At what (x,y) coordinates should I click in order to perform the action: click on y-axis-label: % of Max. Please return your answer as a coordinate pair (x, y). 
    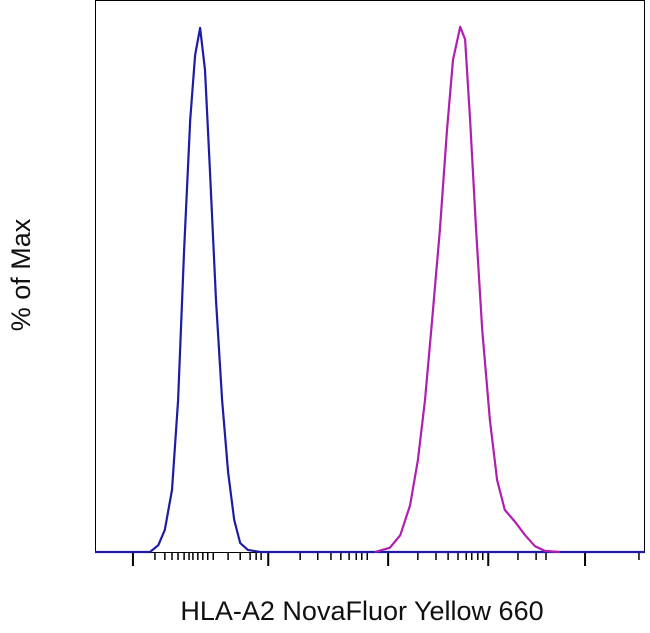
    Looking at the image, I should click on (21, 274).